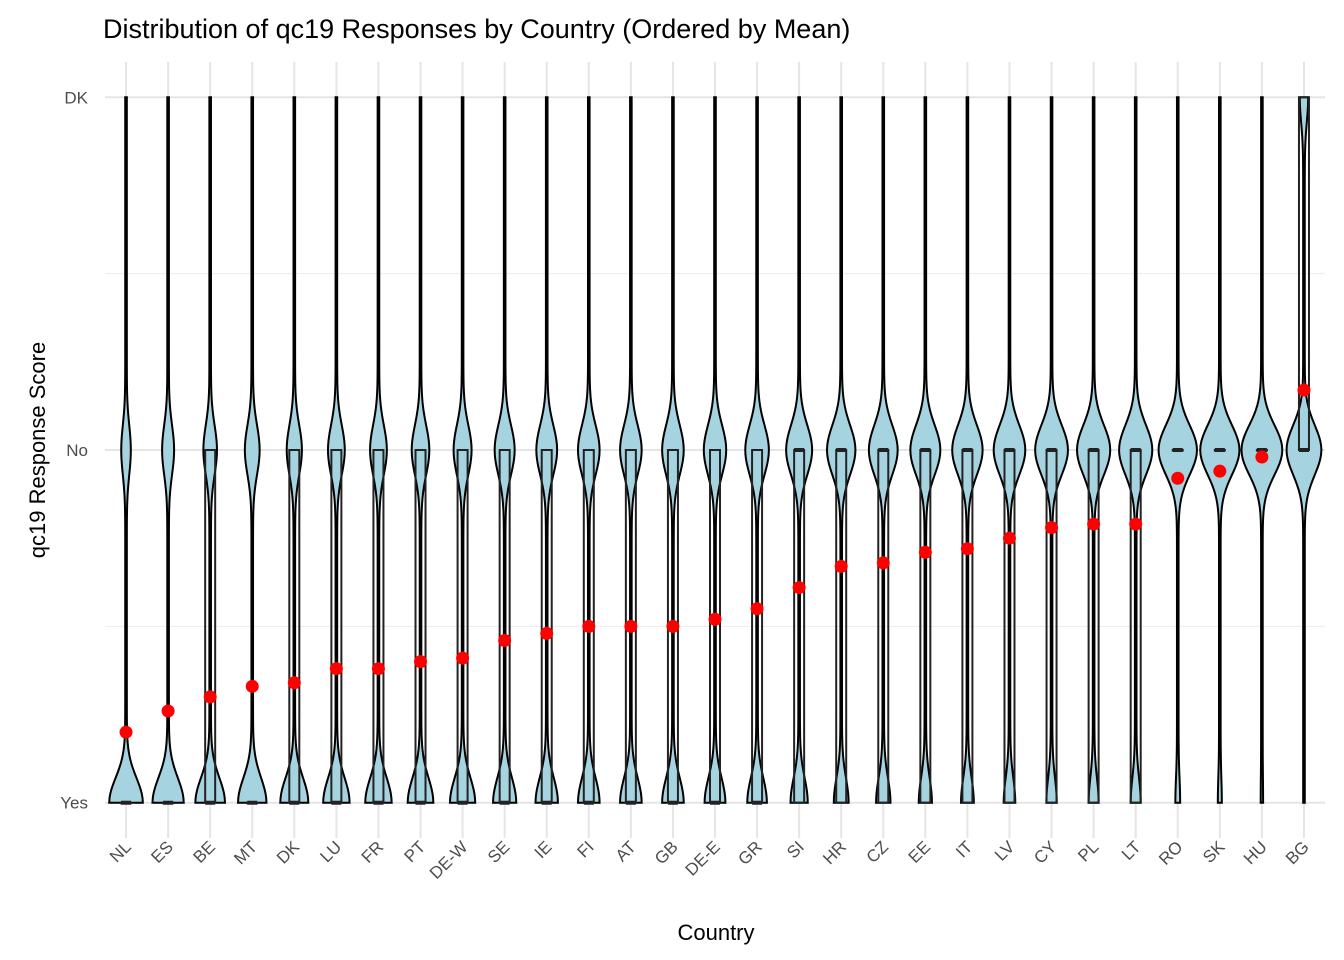  What do you see at coordinates (204, 851) in the screenshot?
I see `x-tick-label: BE` at bounding box center [204, 851].